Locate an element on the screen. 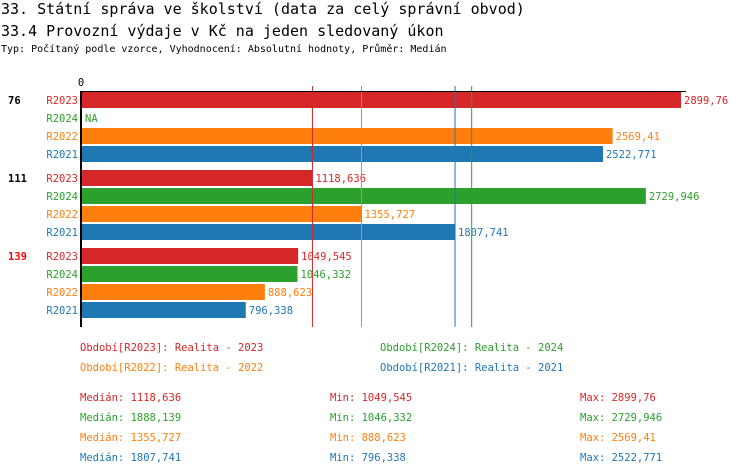 Image resolution: width=750 pixels, height=476 pixels. stat-max: Max: 2522,771 is located at coordinates (621, 458).